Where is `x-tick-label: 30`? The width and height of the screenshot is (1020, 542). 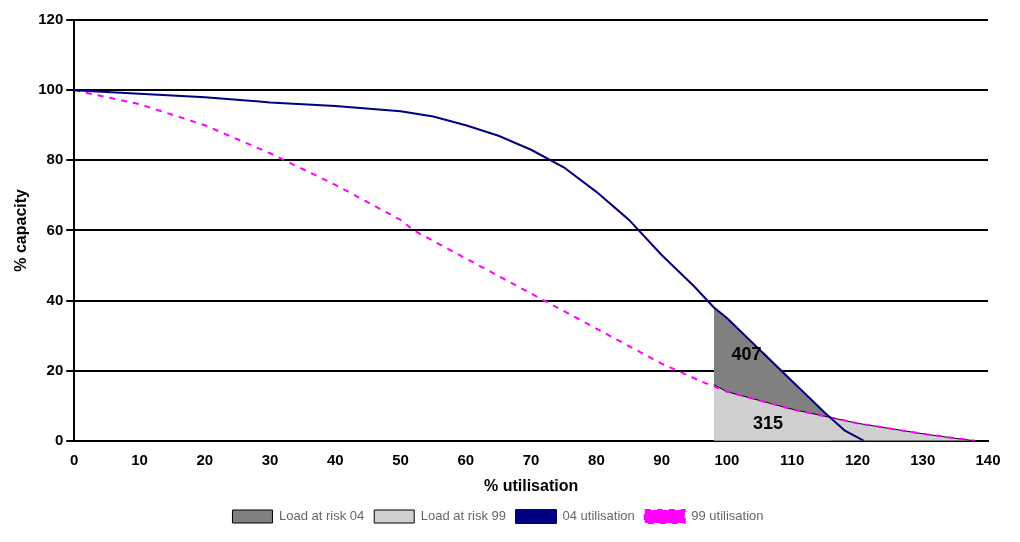
x-tick-label: 30 is located at coordinates (270, 459).